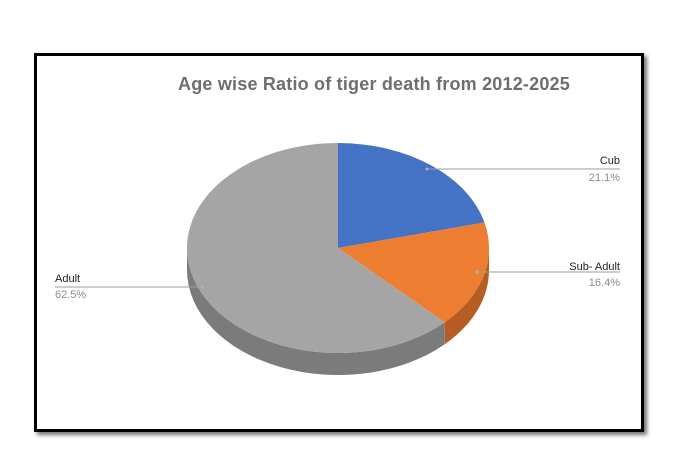 The height and width of the screenshot is (474, 680). What do you see at coordinates (610, 161) in the screenshot?
I see `slice-label-0: Cub` at bounding box center [610, 161].